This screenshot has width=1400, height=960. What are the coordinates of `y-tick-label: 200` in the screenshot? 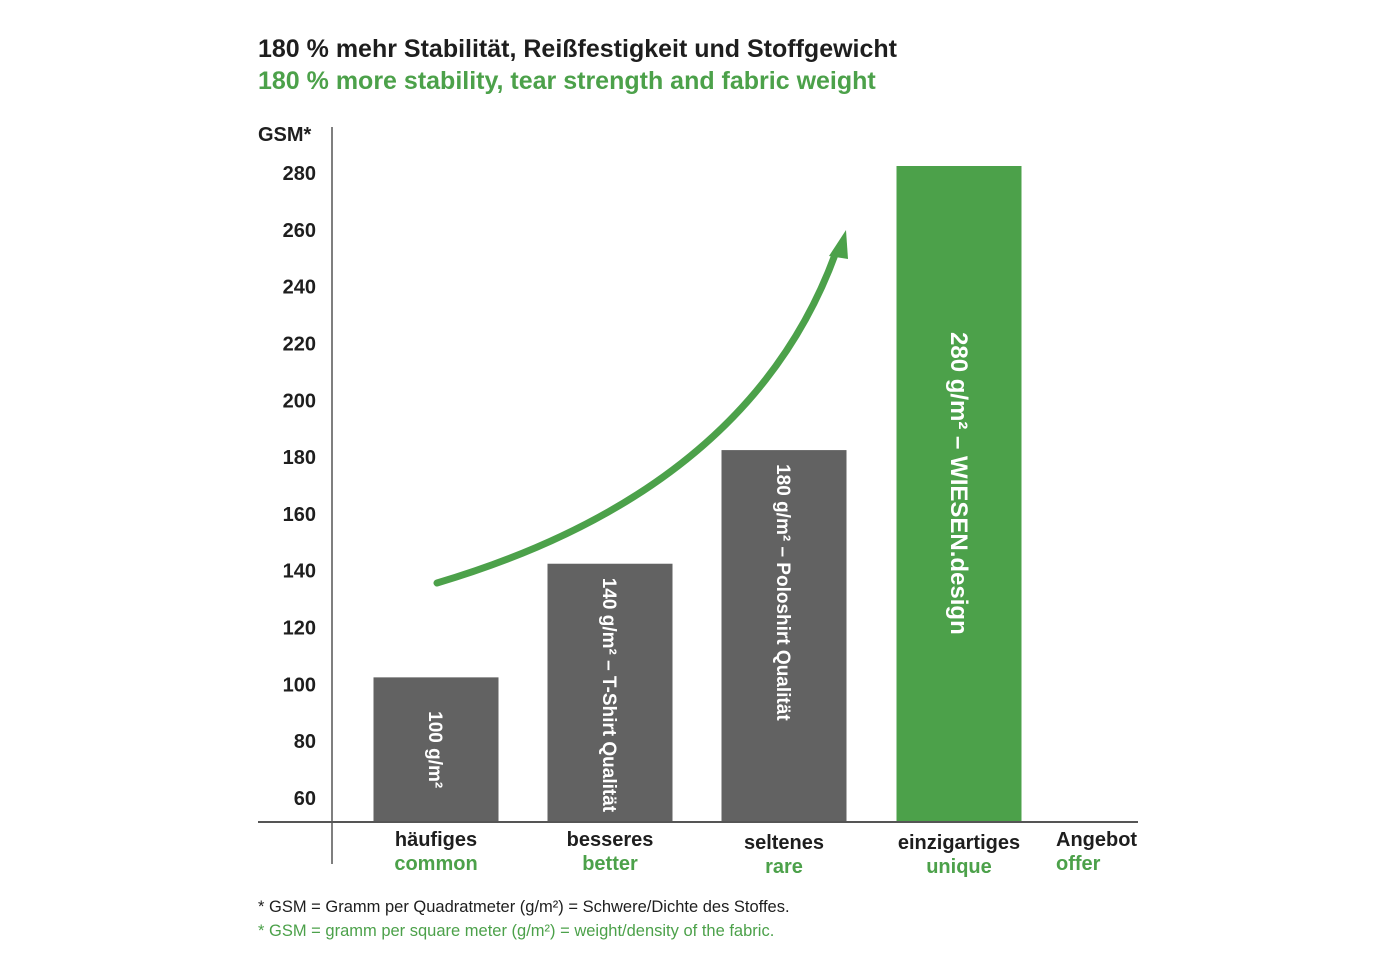 It's located at (299, 401).